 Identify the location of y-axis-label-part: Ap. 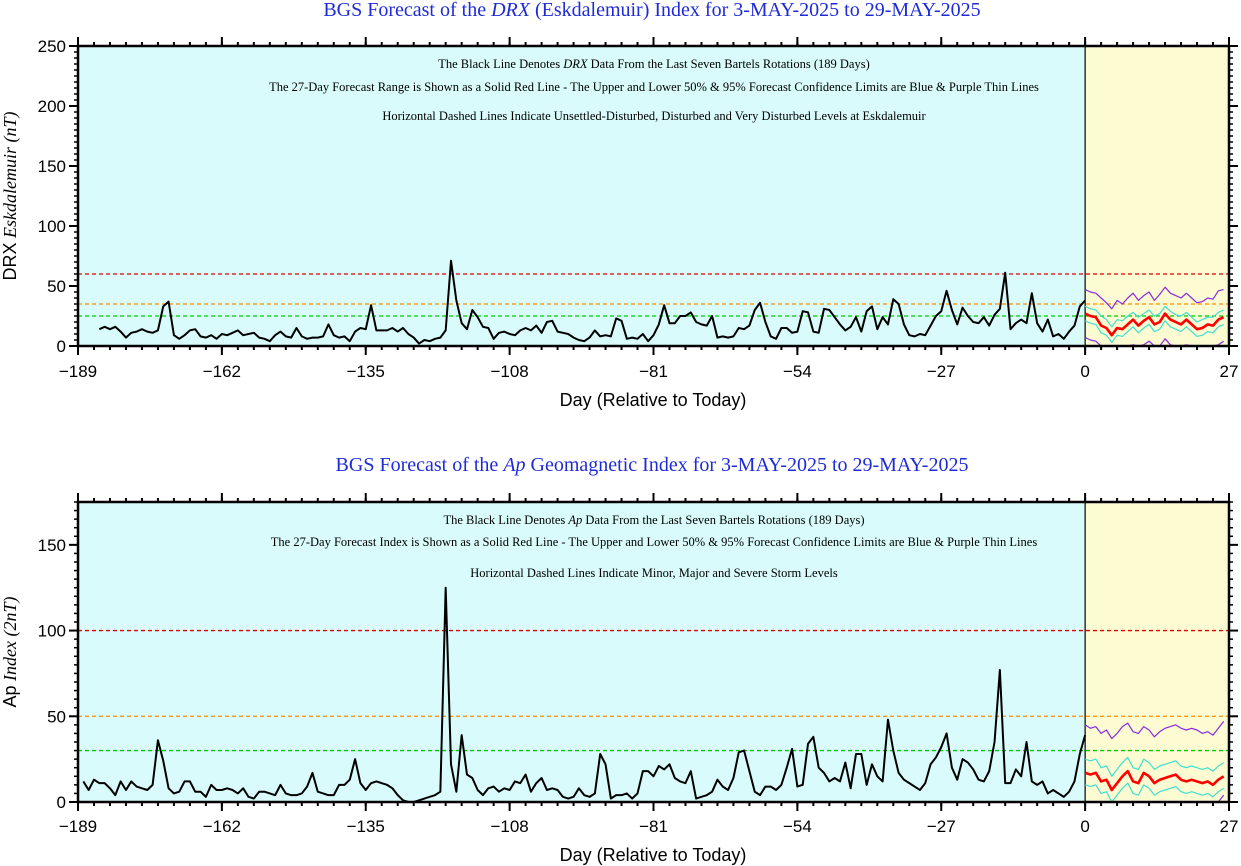
(10, 696).